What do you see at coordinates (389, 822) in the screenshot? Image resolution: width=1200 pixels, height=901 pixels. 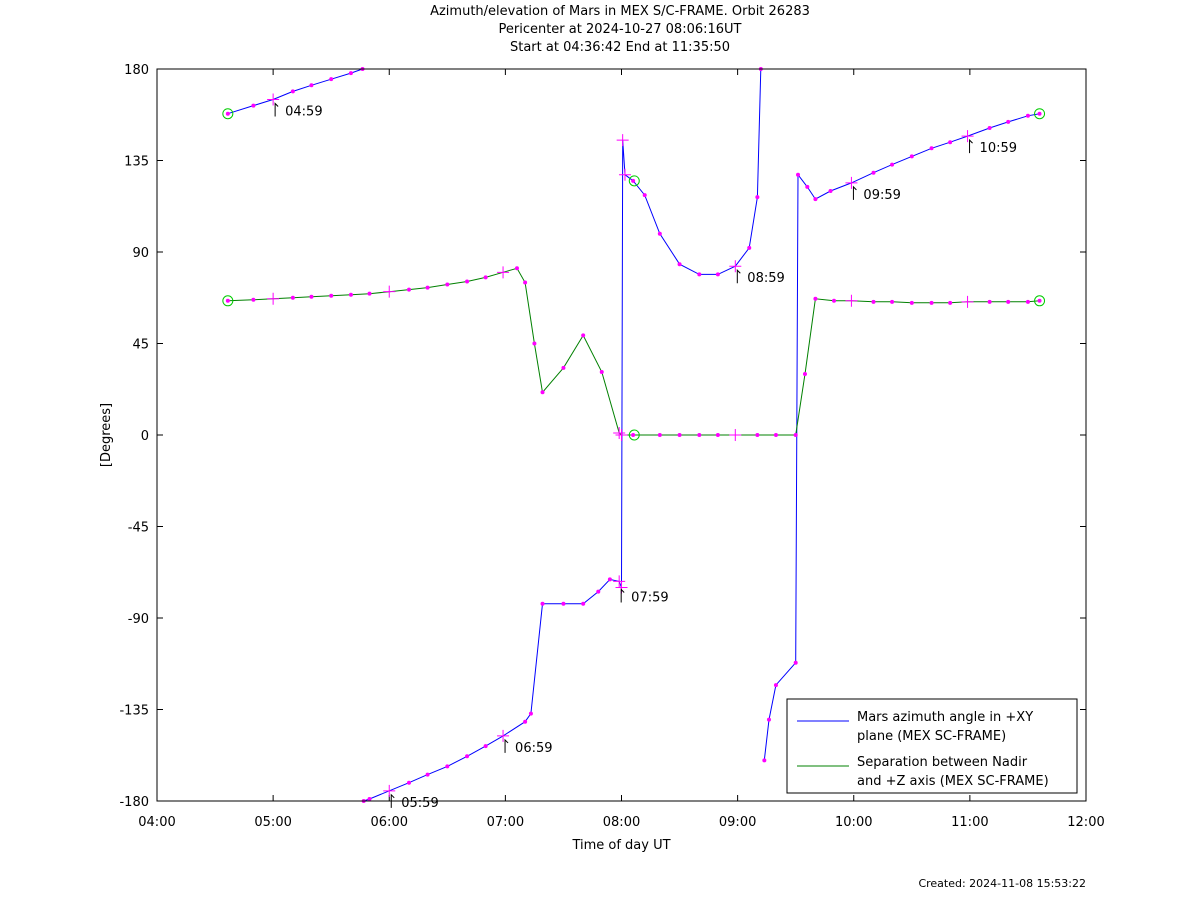 I see `x-tick-label: 06:00` at bounding box center [389, 822].